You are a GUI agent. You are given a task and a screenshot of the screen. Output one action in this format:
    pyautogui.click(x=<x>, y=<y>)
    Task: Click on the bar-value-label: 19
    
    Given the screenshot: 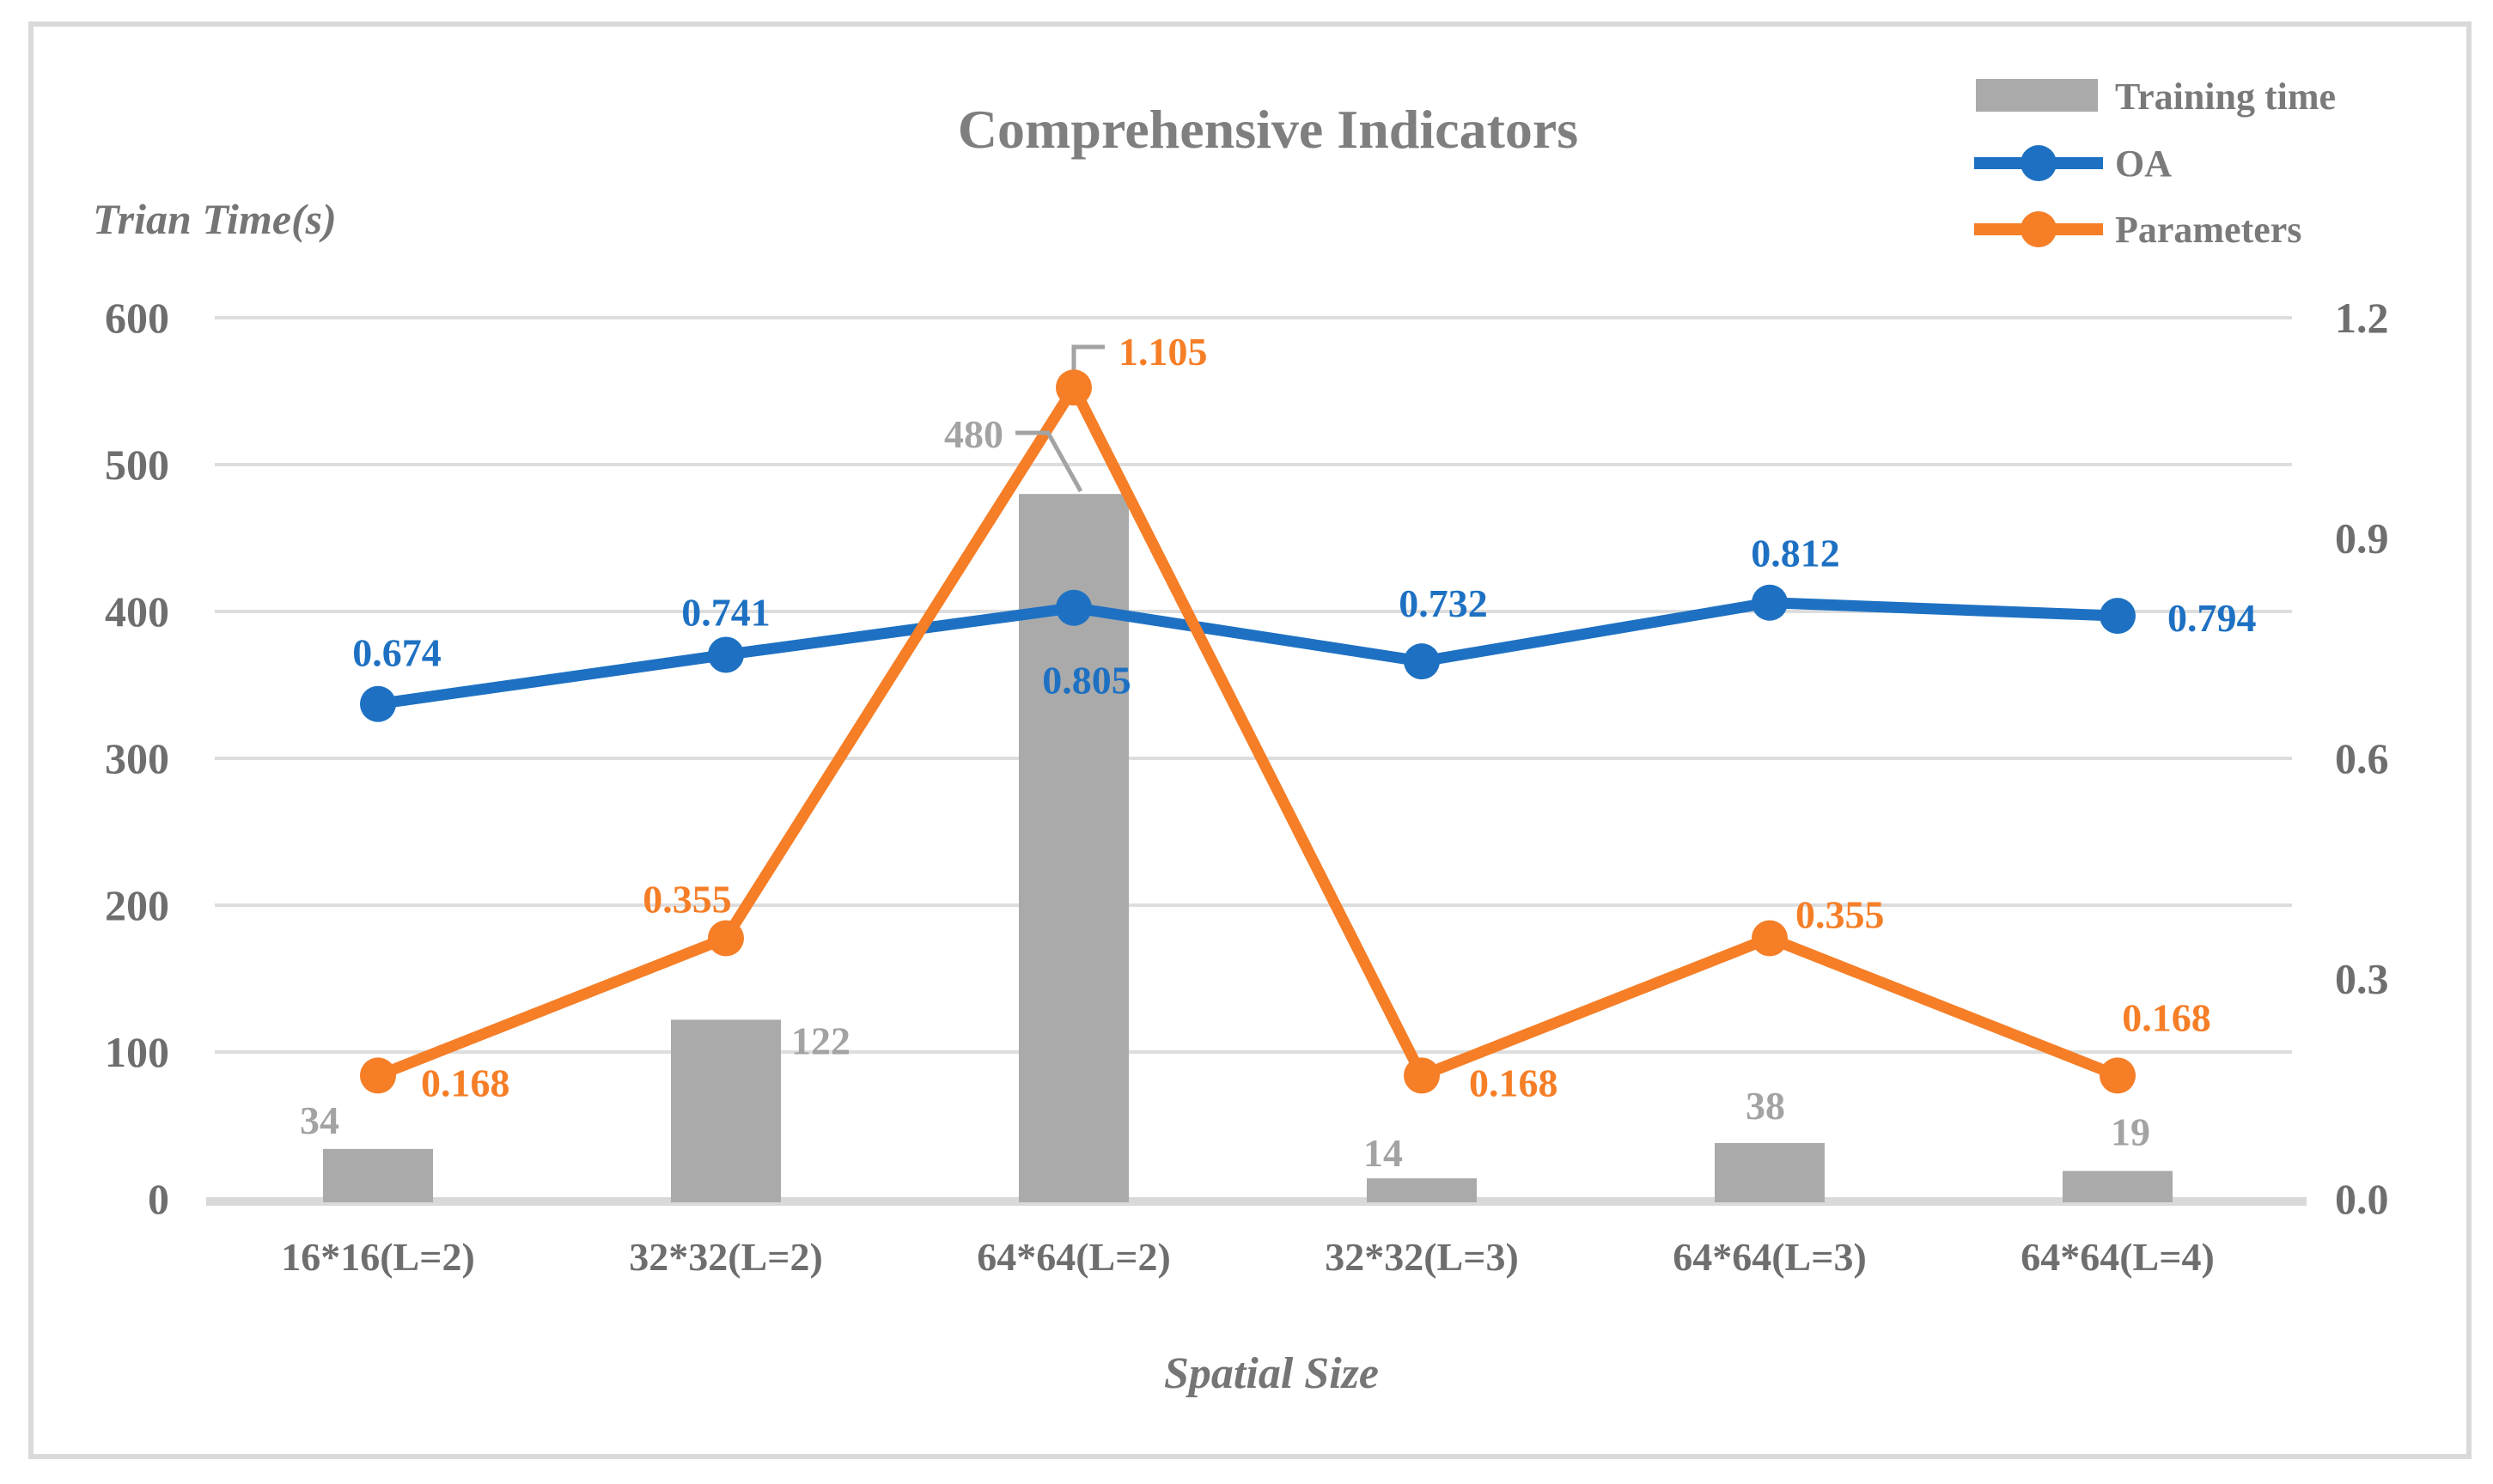 What is the action you would take?
    pyautogui.click(x=2131, y=1132)
    